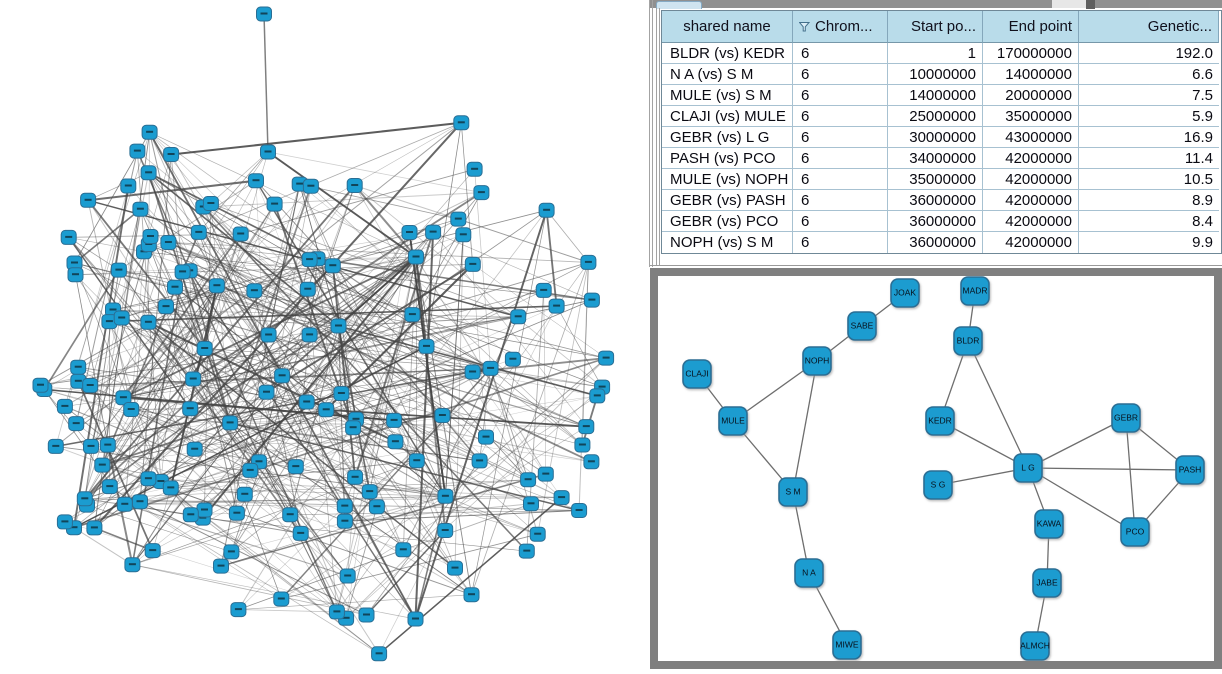  I want to click on cell-end_point: 20000000, so click(1031, 95).